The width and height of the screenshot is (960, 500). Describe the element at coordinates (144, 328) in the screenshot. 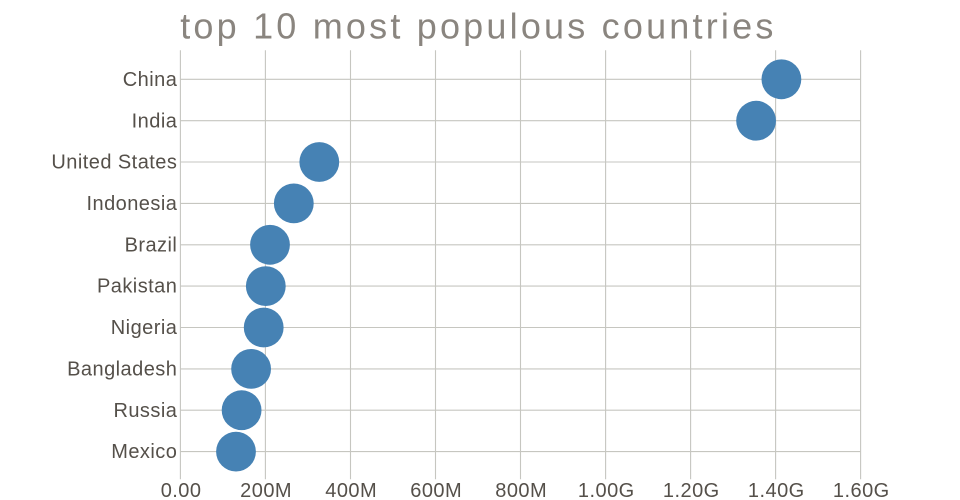

I see `svg-text: Nigeria` at that location.